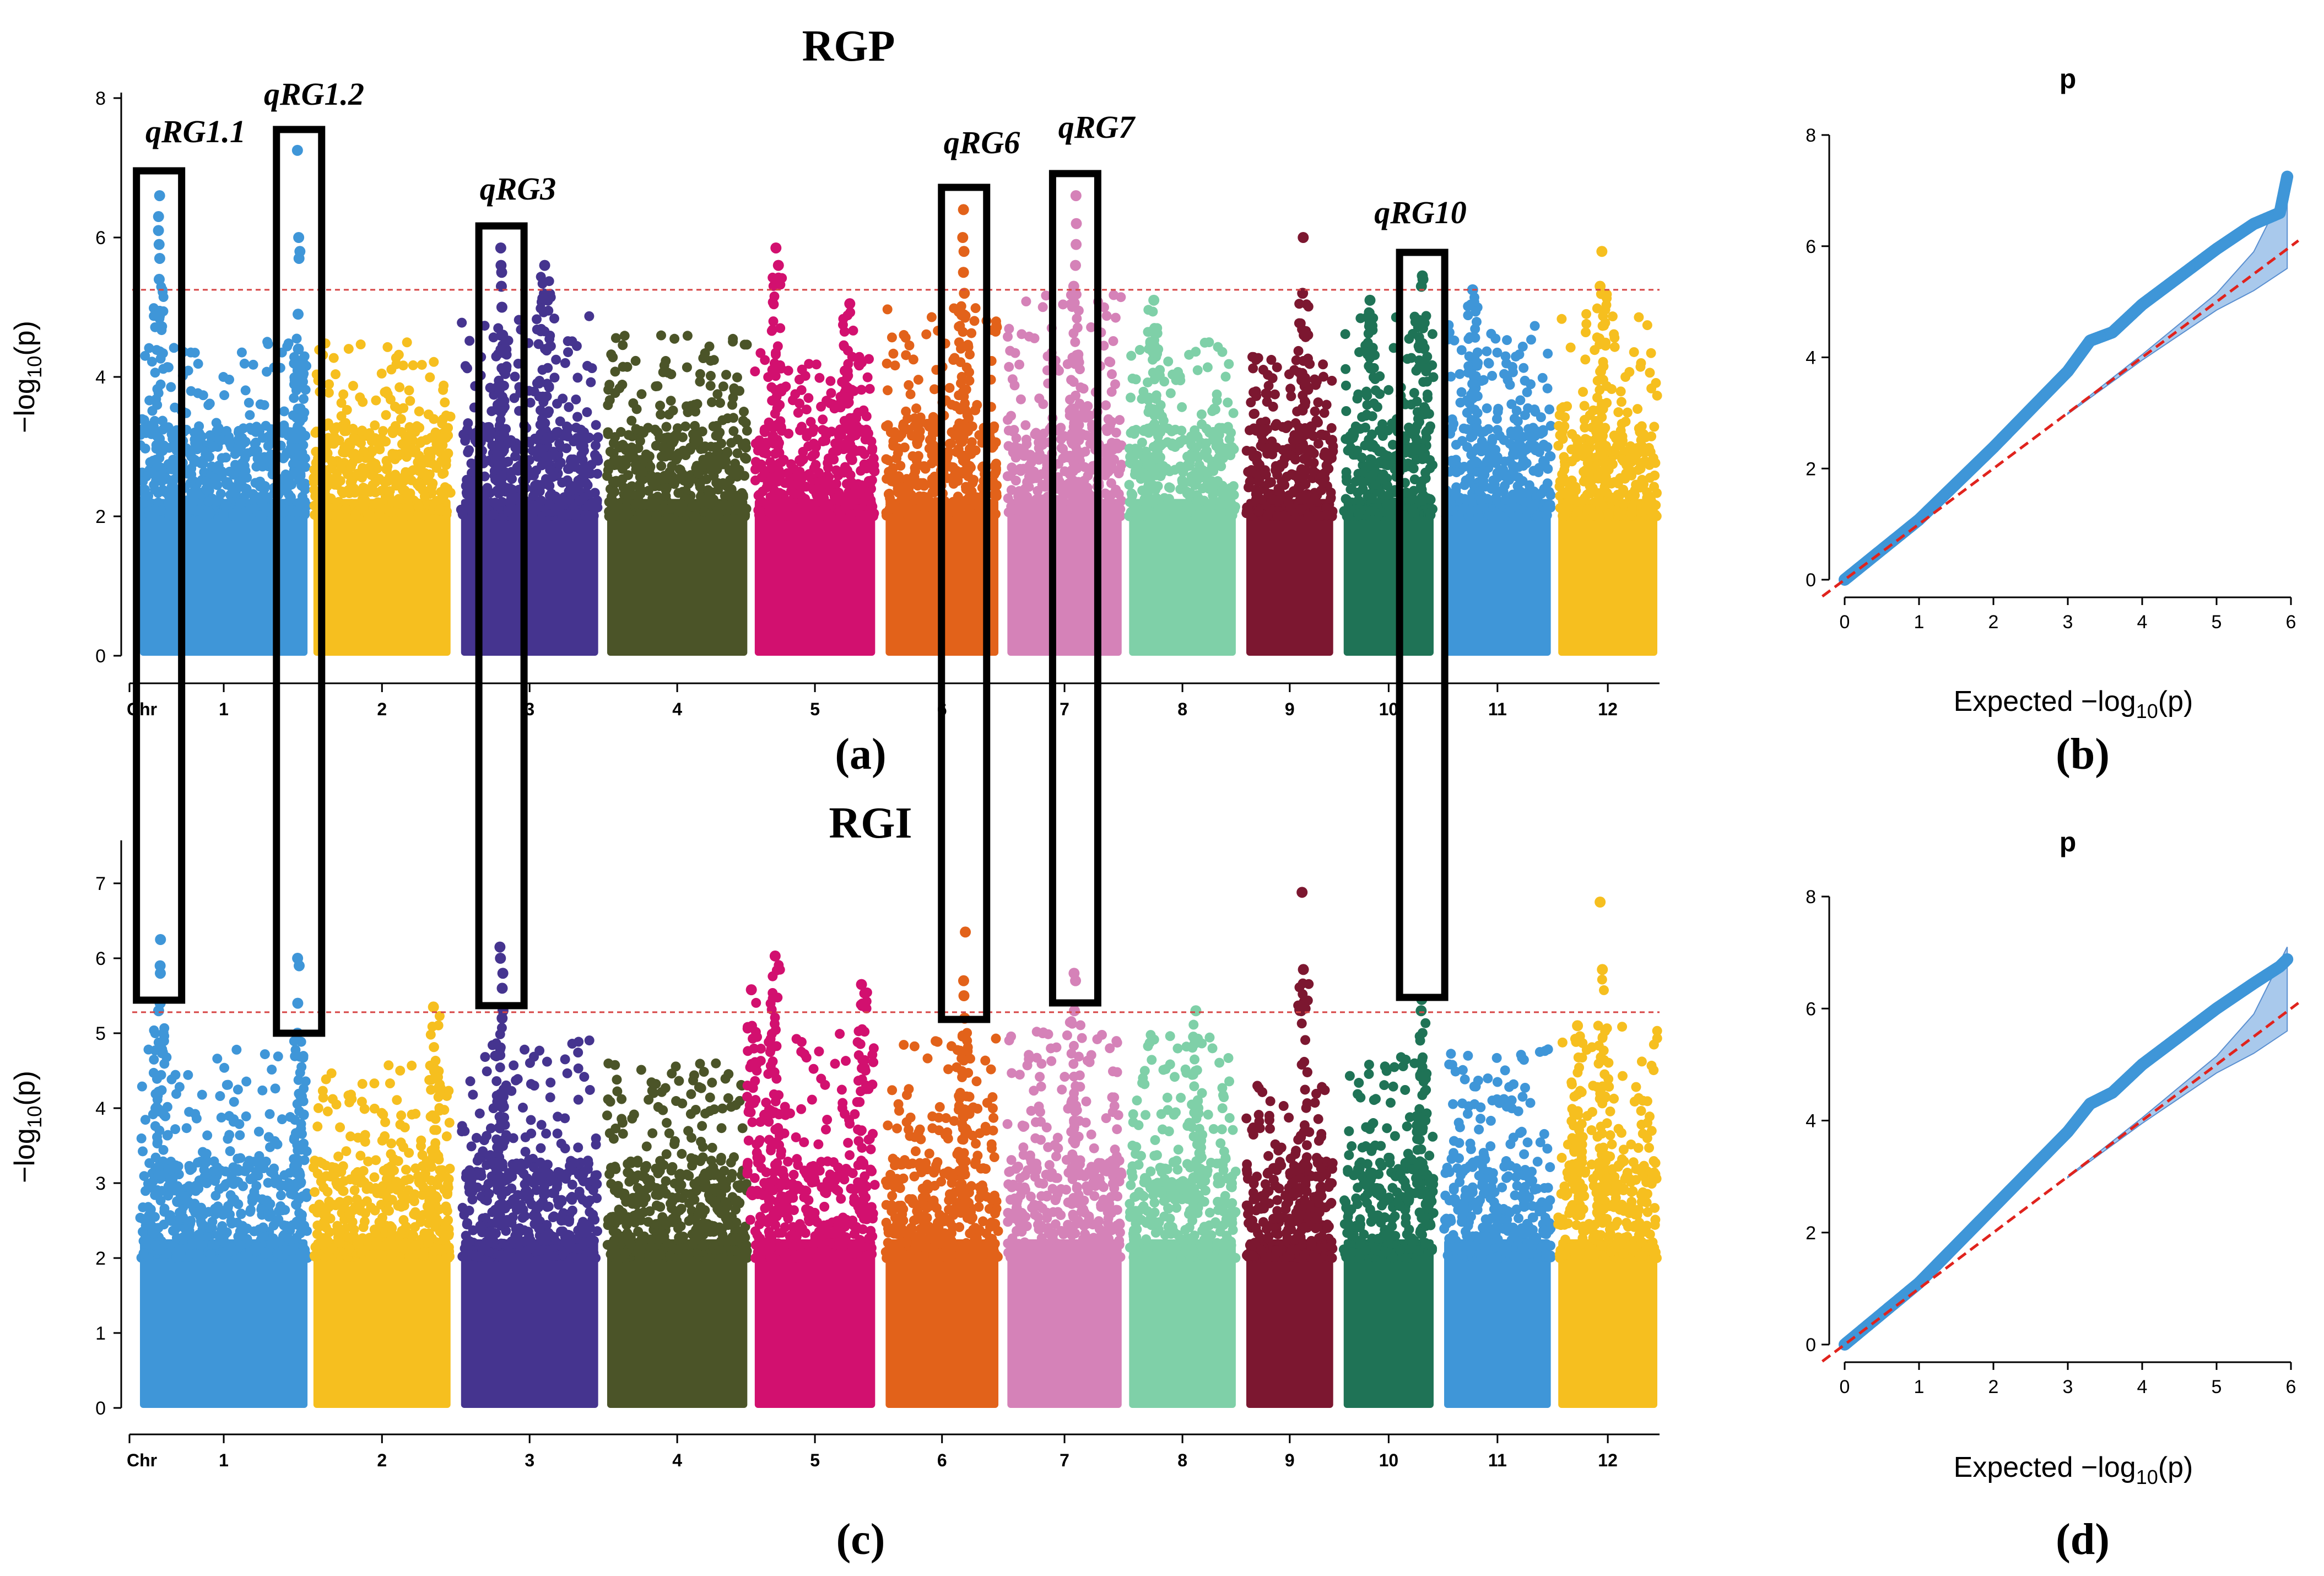 The image size is (2324, 1576). I want to click on chromosome-10-dense-band, so click(1388, 577).